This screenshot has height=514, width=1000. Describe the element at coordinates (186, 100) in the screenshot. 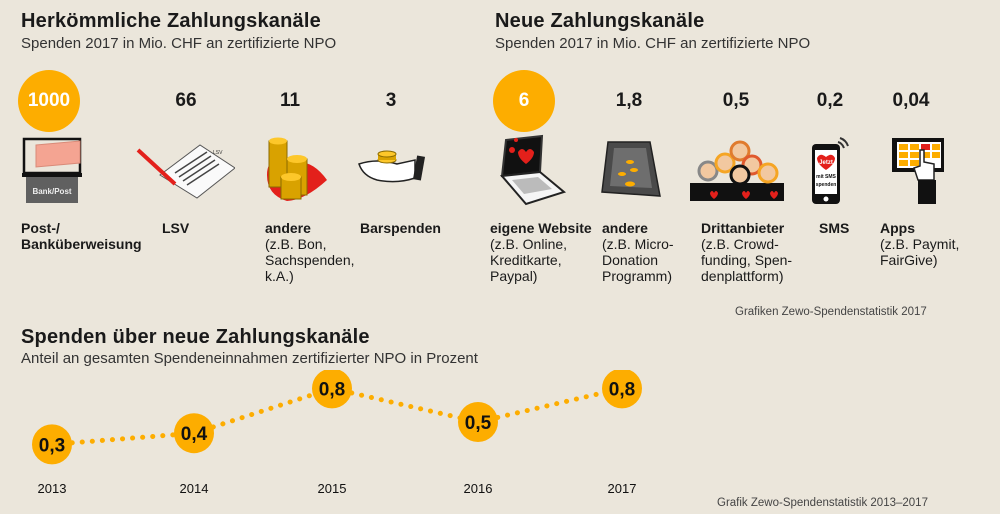

I see `value-lsv: 66` at that location.